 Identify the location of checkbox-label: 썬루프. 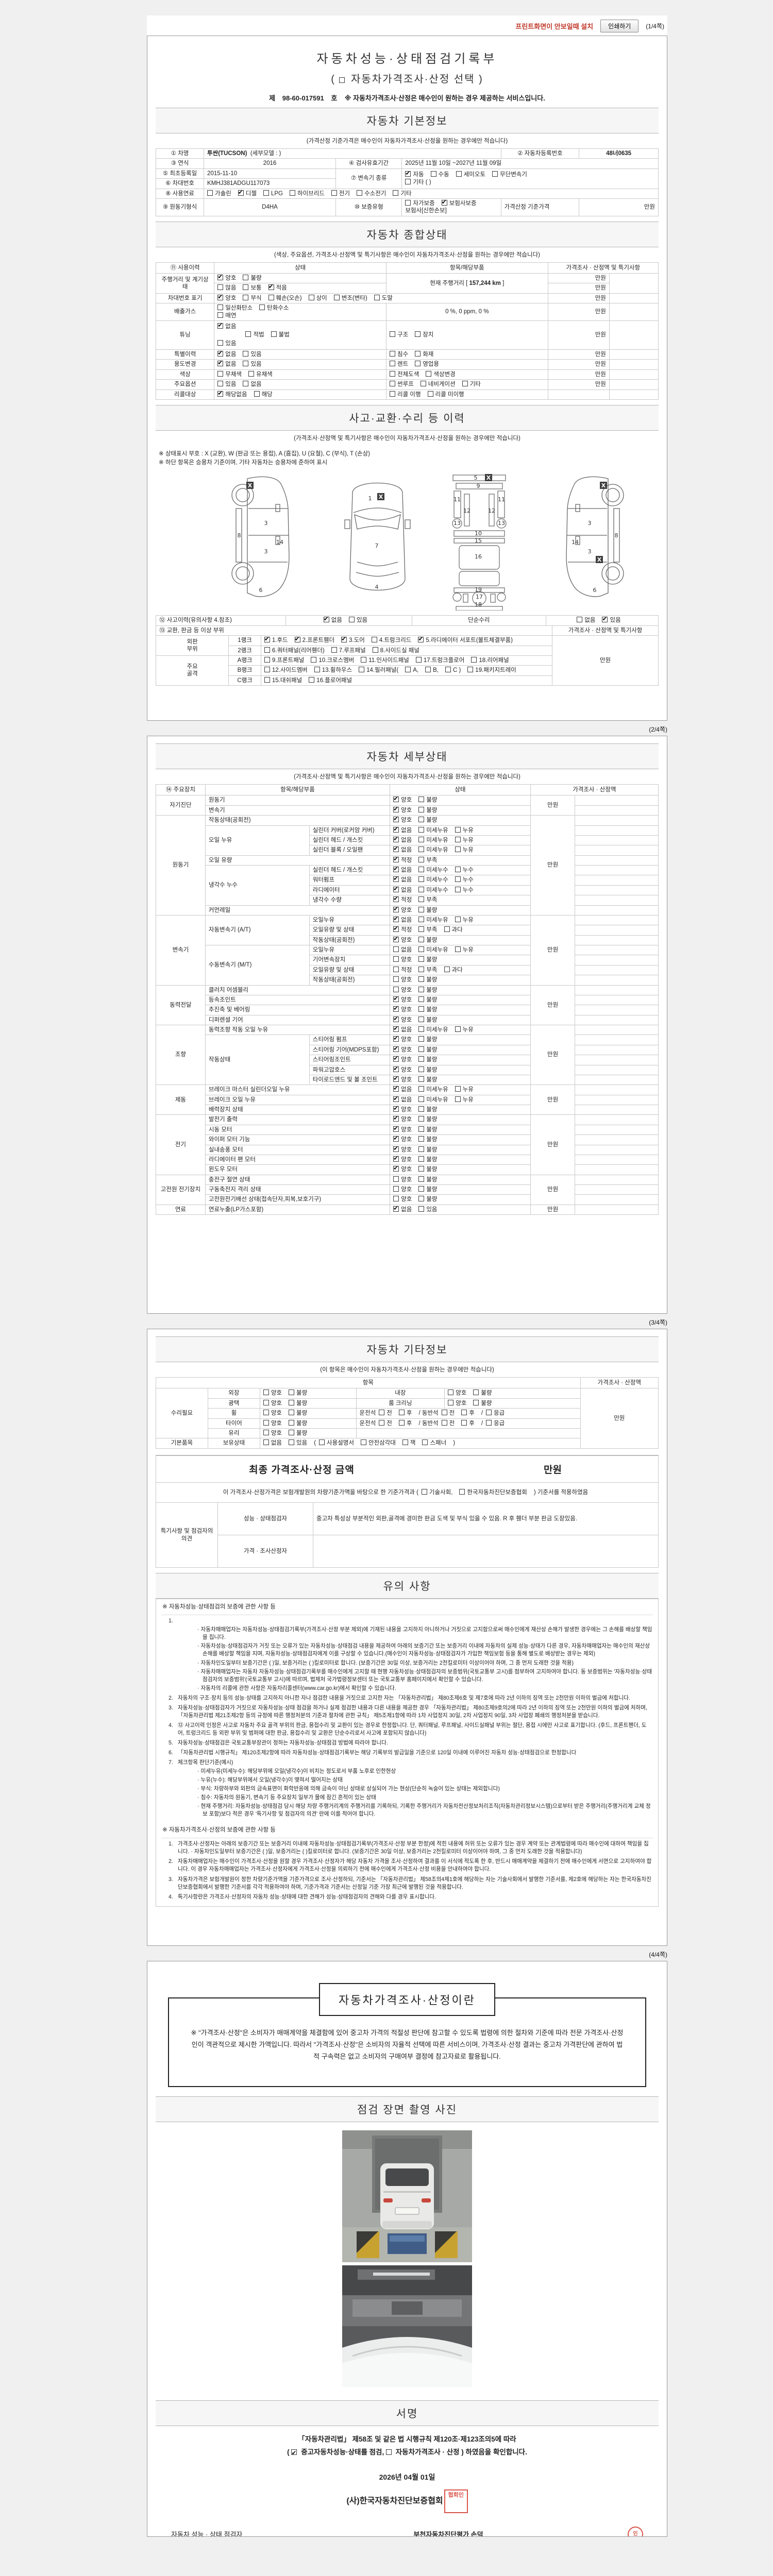
(405, 384).